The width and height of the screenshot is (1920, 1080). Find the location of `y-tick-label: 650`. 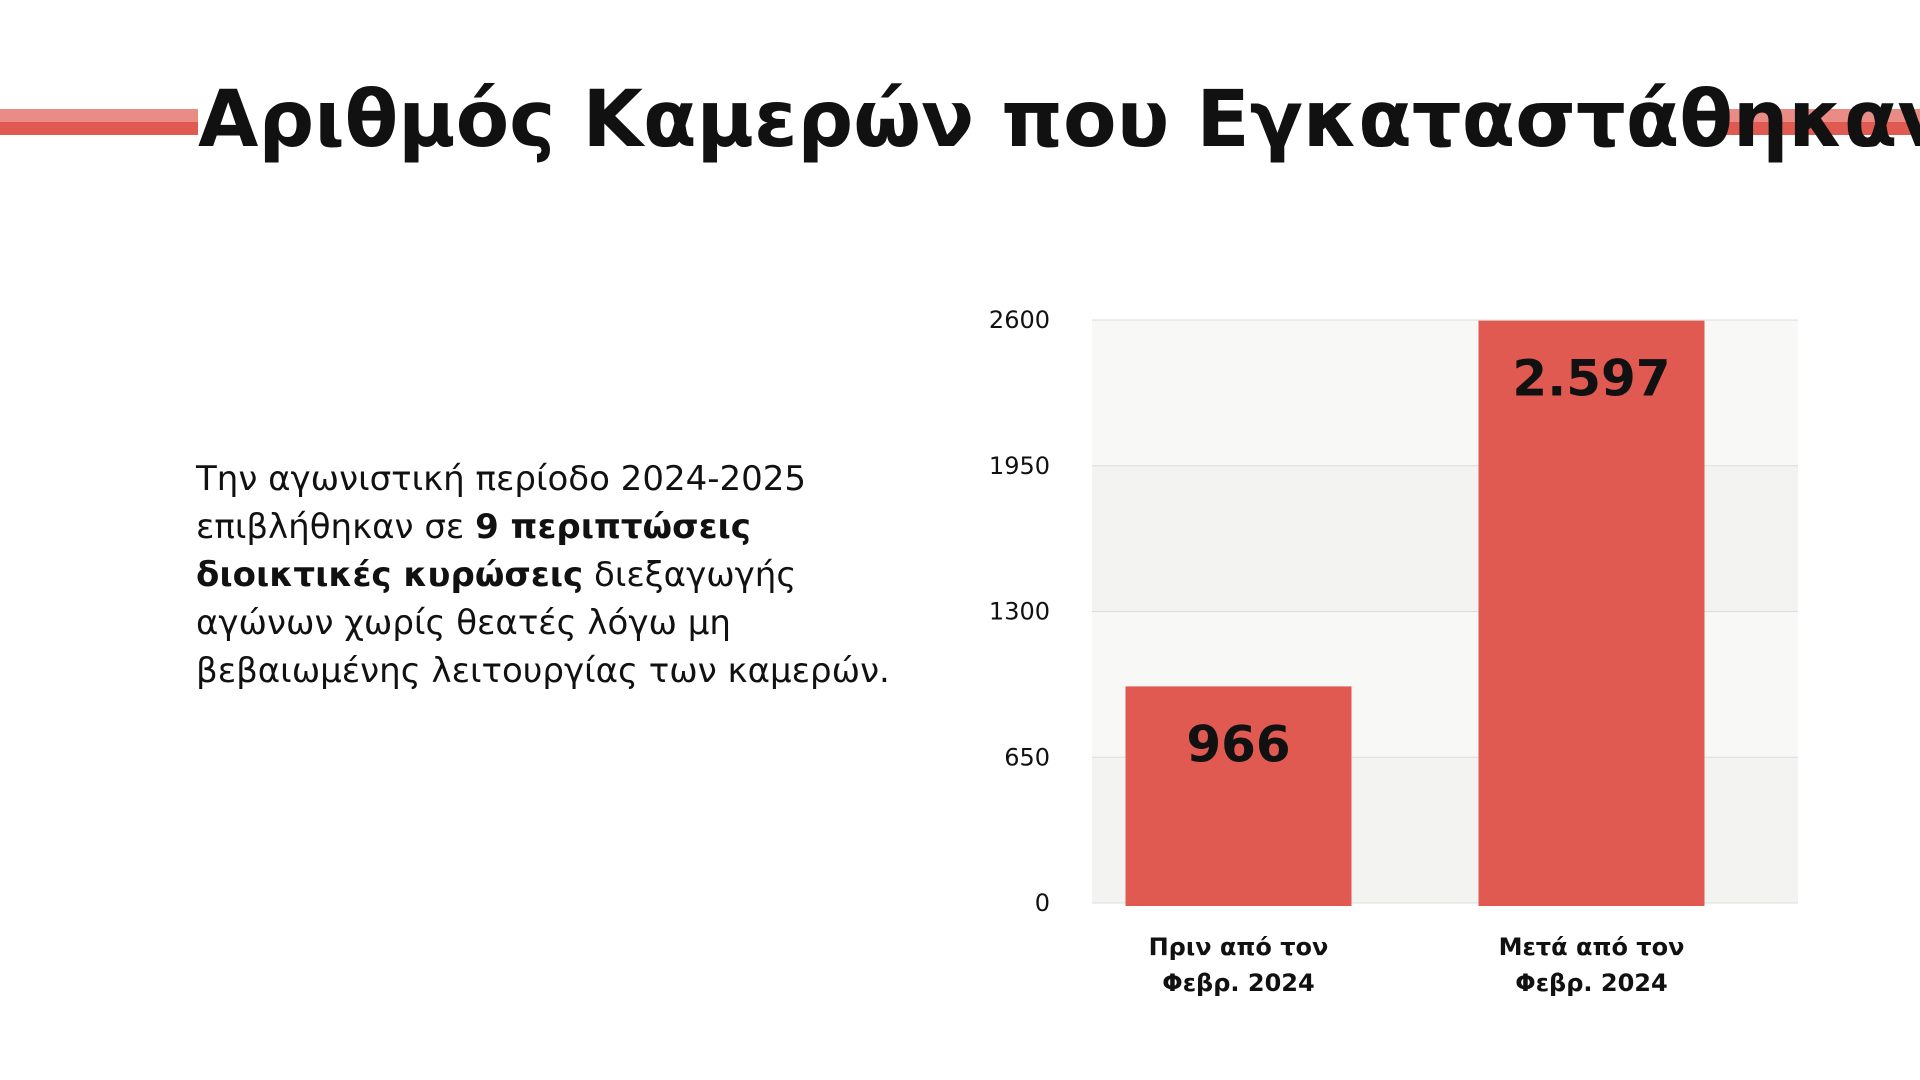

y-tick-label: 650 is located at coordinates (1027, 757).